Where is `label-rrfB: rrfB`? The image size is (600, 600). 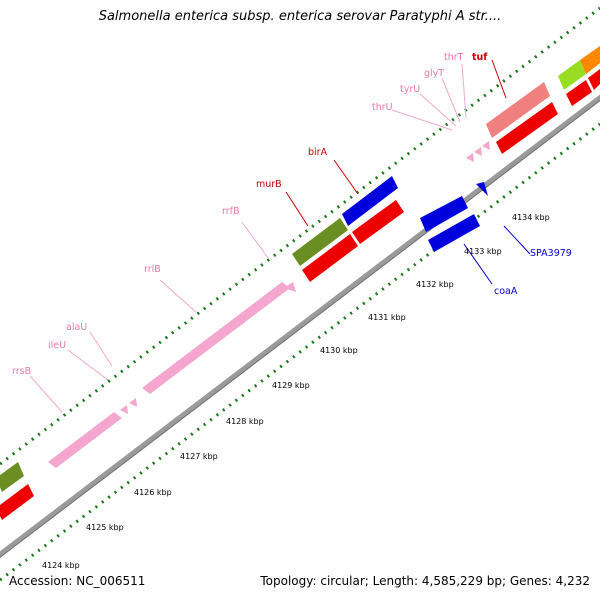
label-rrfB: rrfB is located at coordinates (231, 211).